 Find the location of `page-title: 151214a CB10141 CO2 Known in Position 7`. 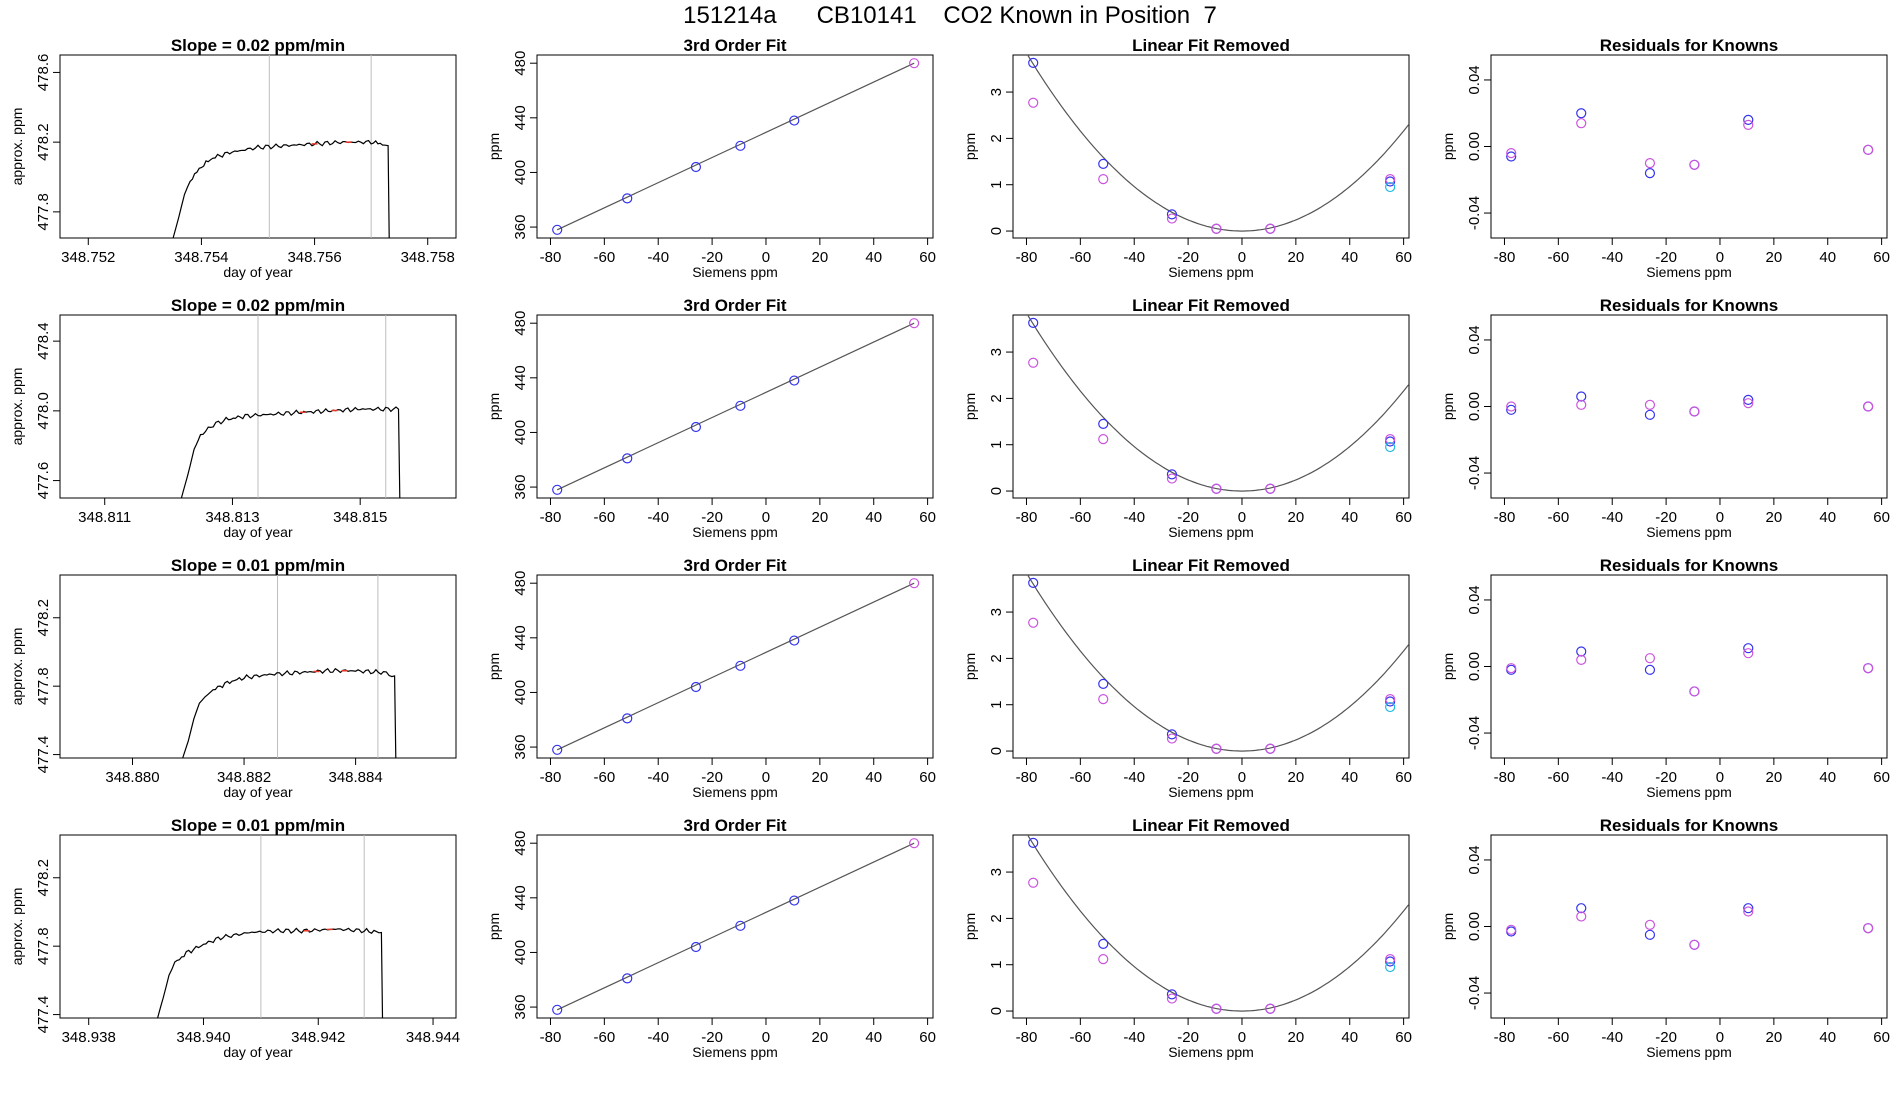

page-title: 151214a CB10141 CO2 Known in Position 7 is located at coordinates (950, 15).